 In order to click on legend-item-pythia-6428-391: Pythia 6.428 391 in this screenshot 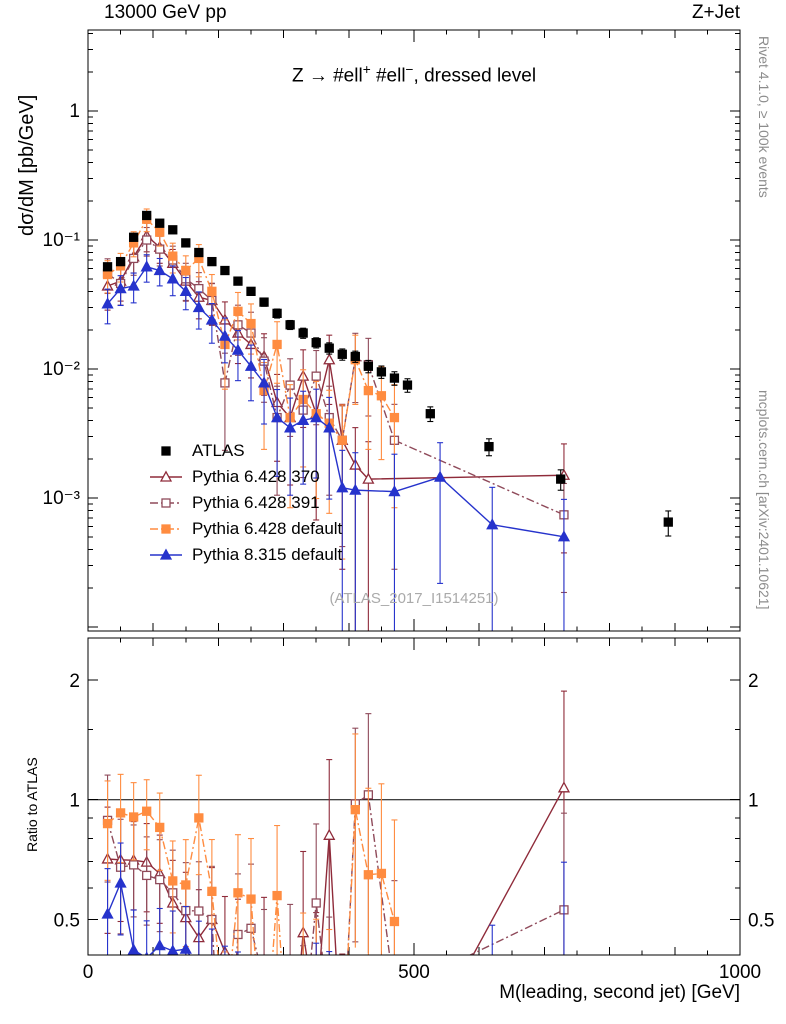, I will do `click(245, 503)`.